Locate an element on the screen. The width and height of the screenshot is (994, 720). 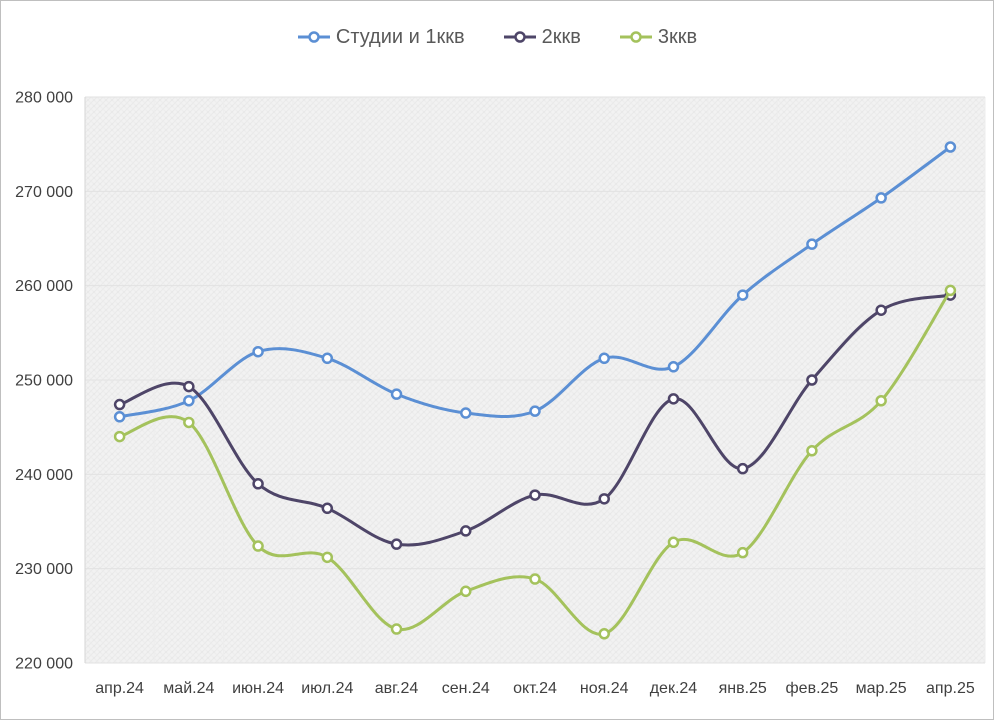
x-axis-tick-label: июн.24 is located at coordinates (258, 688).